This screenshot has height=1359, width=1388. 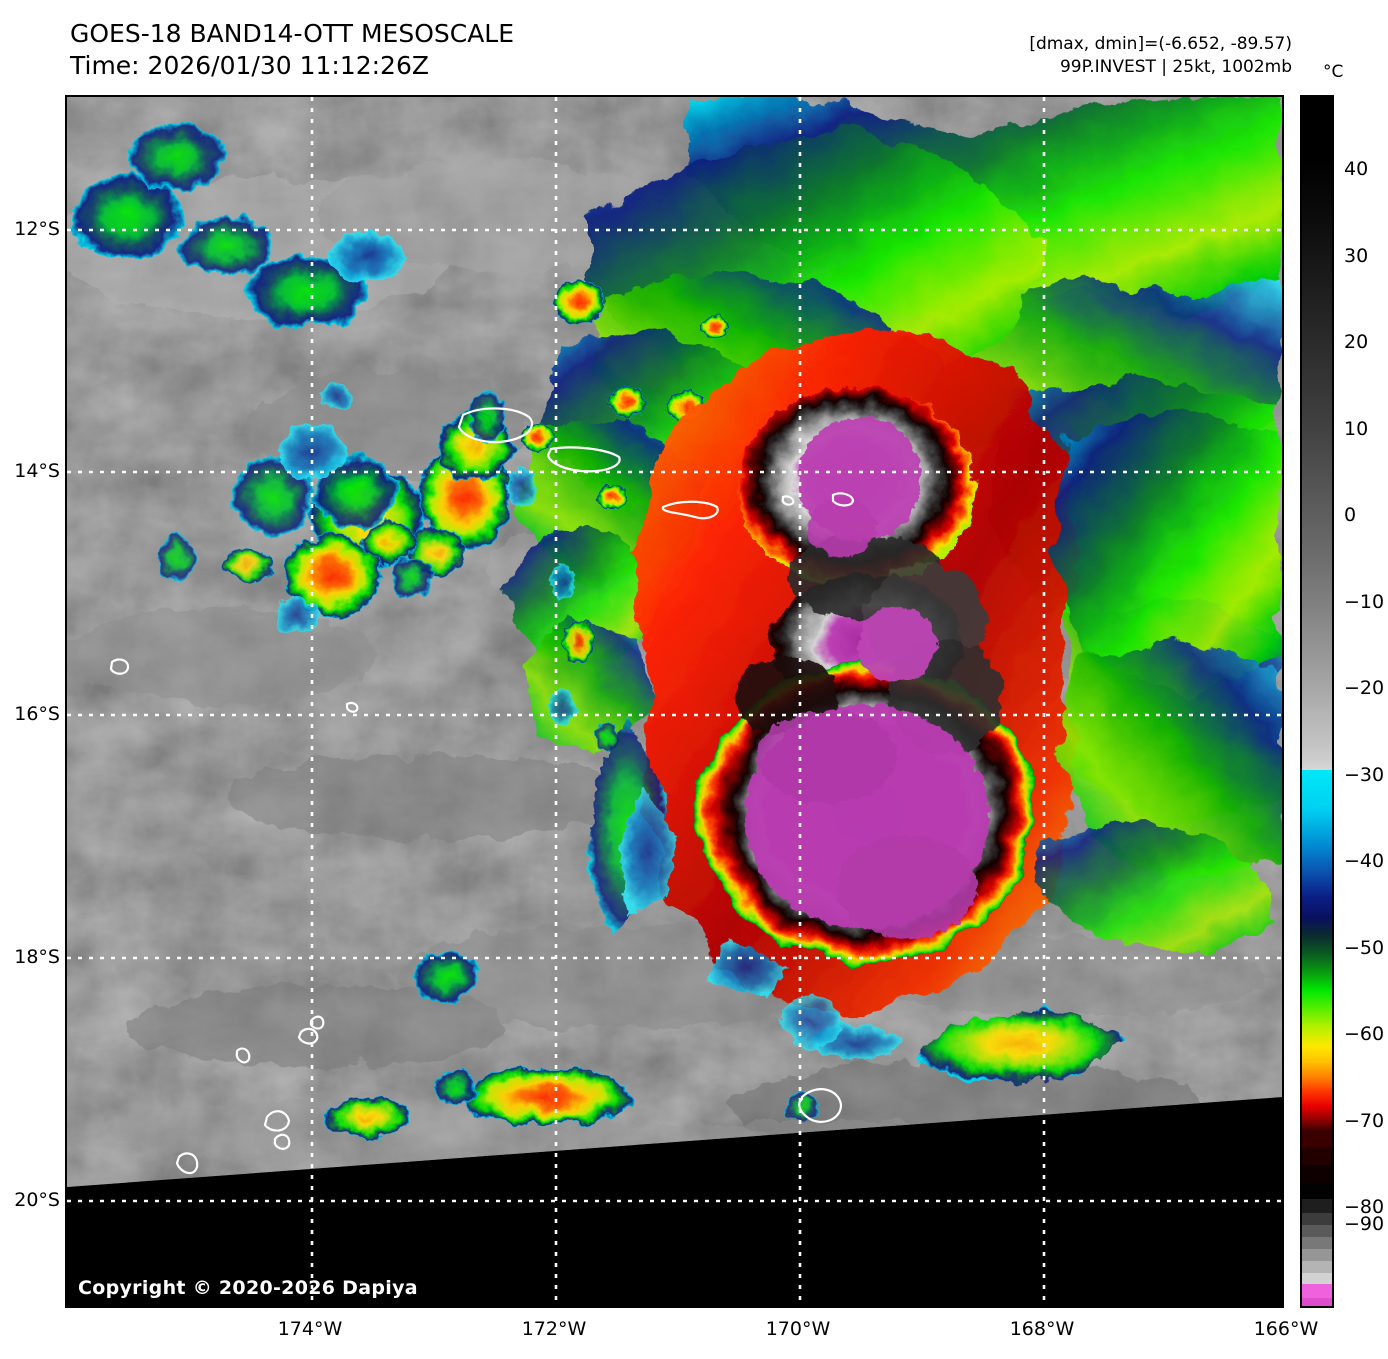 What do you see at coordinates (1333, 72) in the screenshot?
I see `colorbar-unit-label: °C` at bounding box center [1333, 72].